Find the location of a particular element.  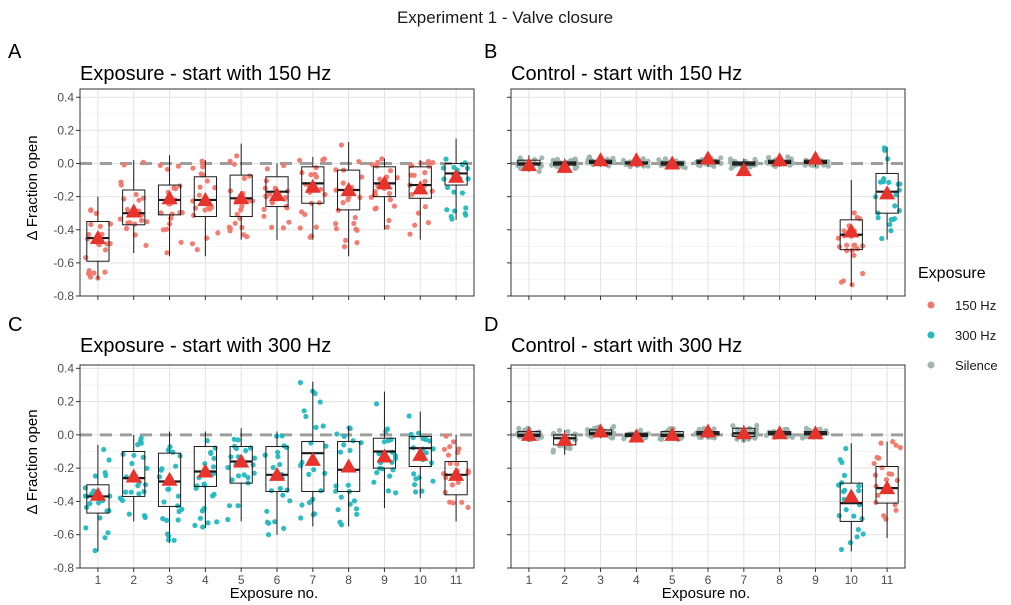

y-tick-label: 0.4 is located at coordinates (65, 368).